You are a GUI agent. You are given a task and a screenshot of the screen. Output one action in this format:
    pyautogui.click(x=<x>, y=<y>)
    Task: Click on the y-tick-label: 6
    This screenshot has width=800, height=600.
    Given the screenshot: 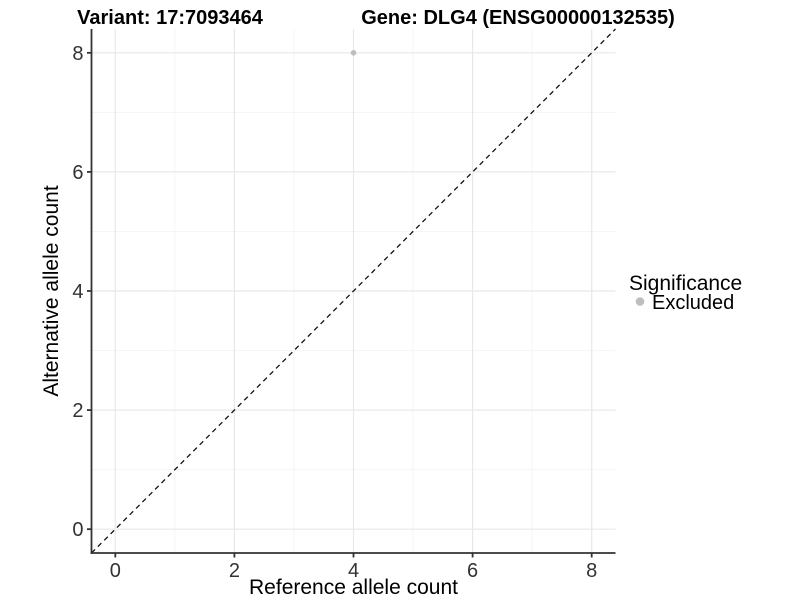 What is the action you would take?
    pyautogui.click(x=77, y=173)
    